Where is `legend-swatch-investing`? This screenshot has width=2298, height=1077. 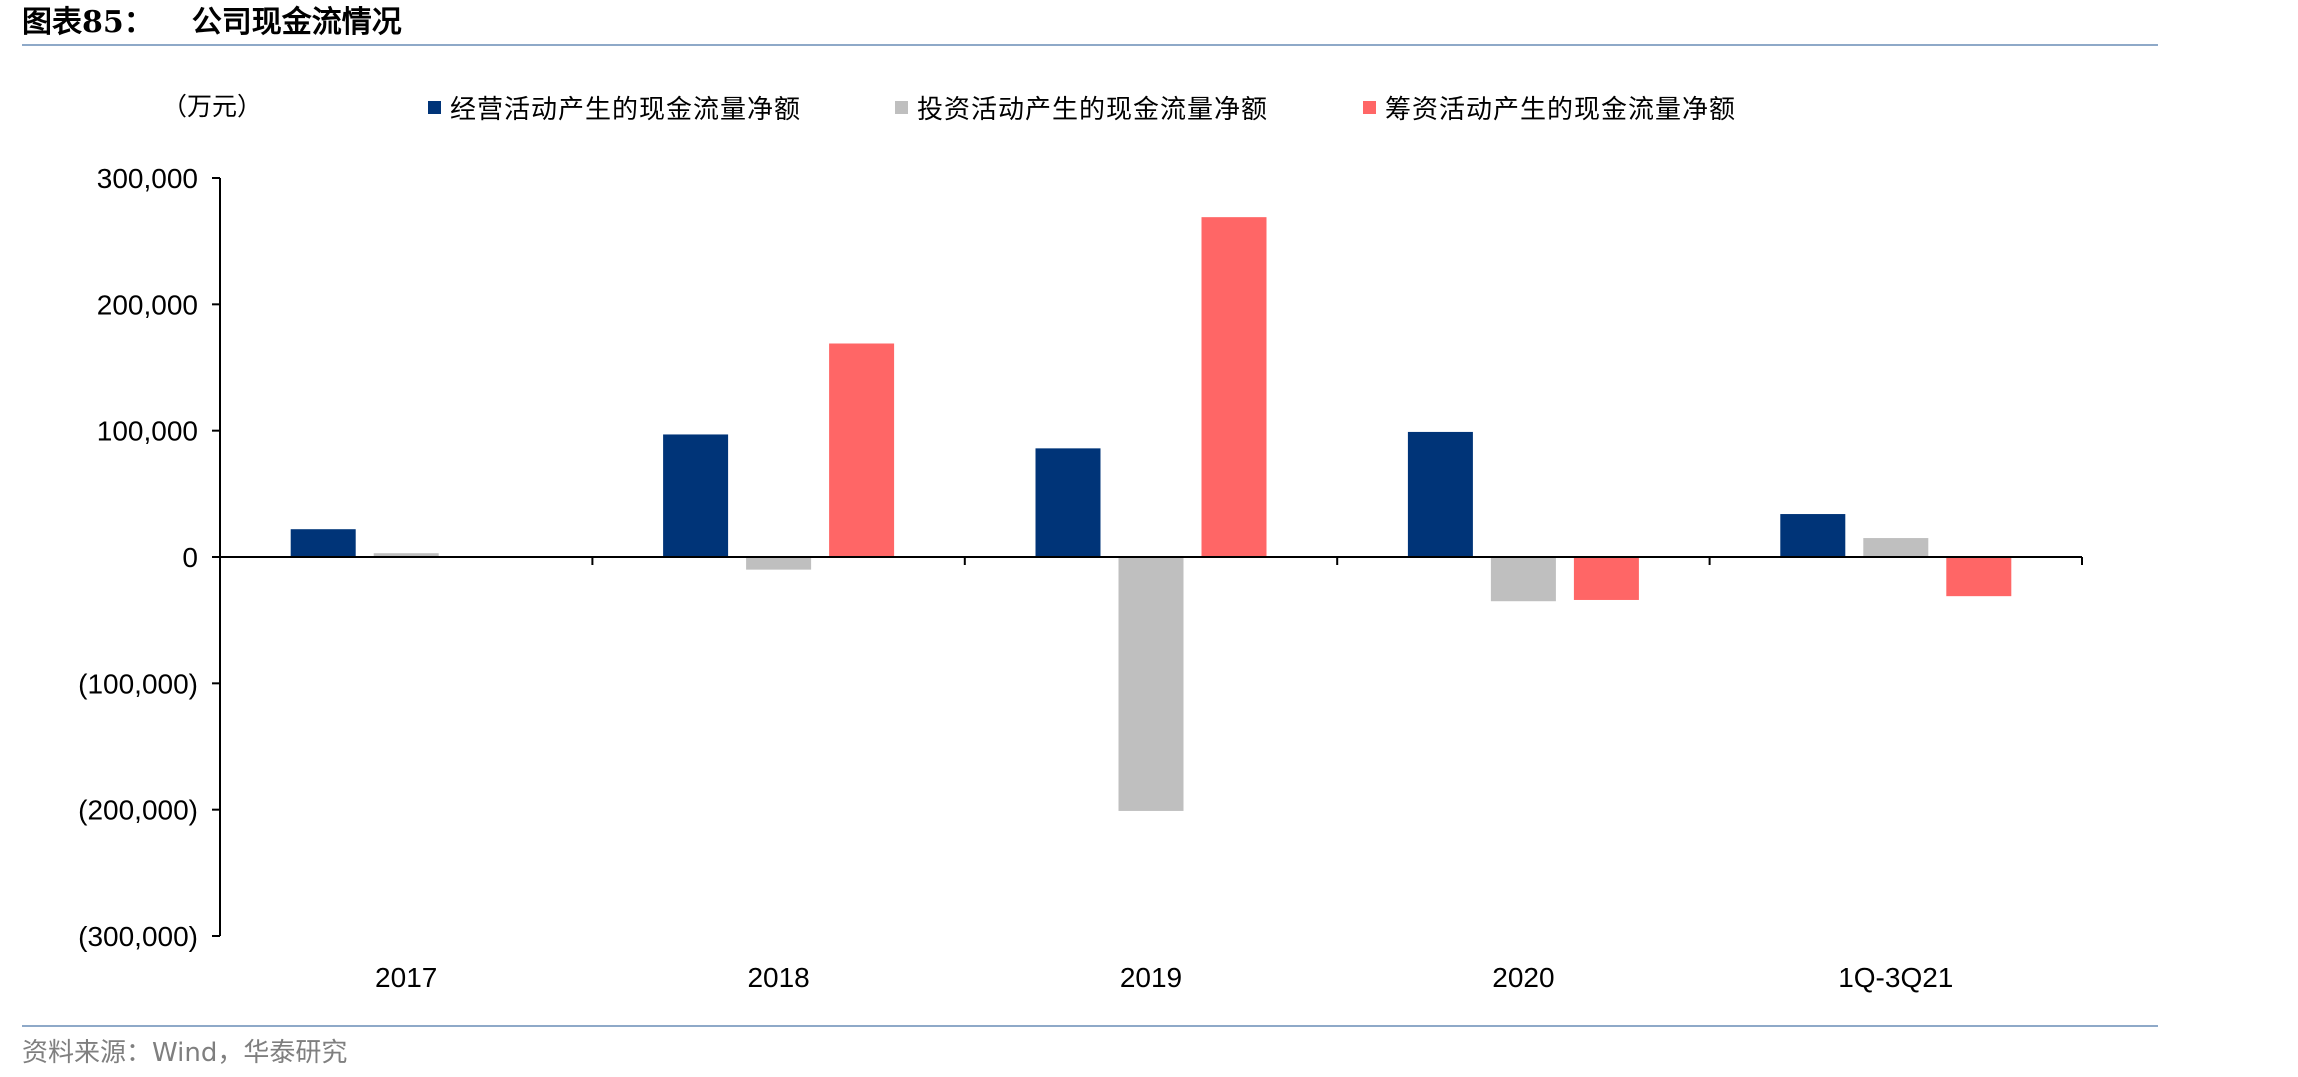
legend-swatch-investing is located at coordinates (901, 107).